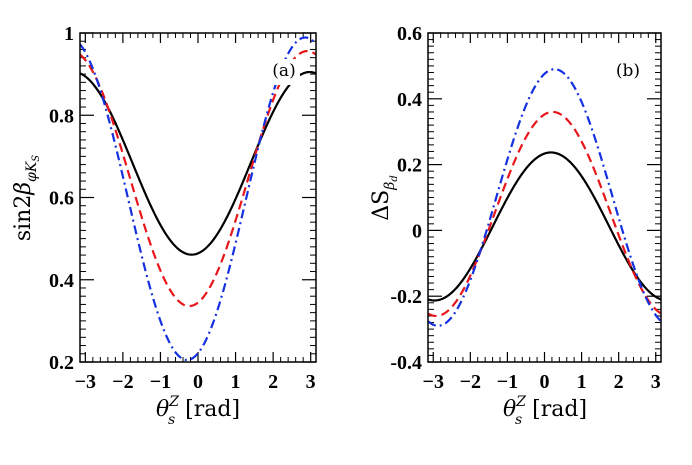  Describe the element at coordinates (406, 297) in the screenshot. I see `y-tick-label: -0.2` at that location.